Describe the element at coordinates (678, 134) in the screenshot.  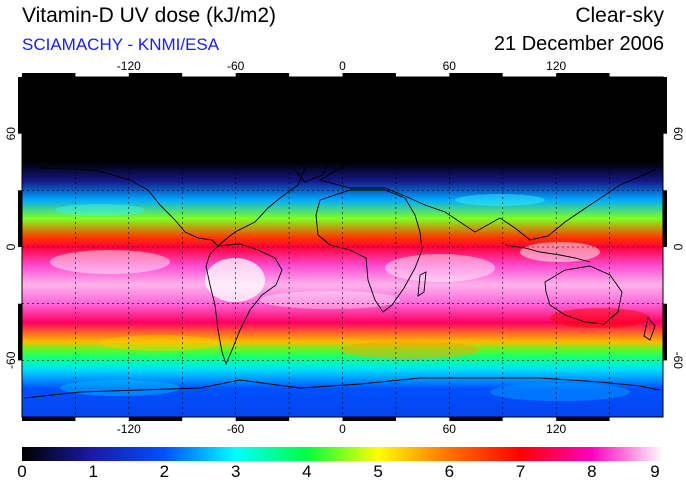
I see `lat-tick-right: 60` at that location.